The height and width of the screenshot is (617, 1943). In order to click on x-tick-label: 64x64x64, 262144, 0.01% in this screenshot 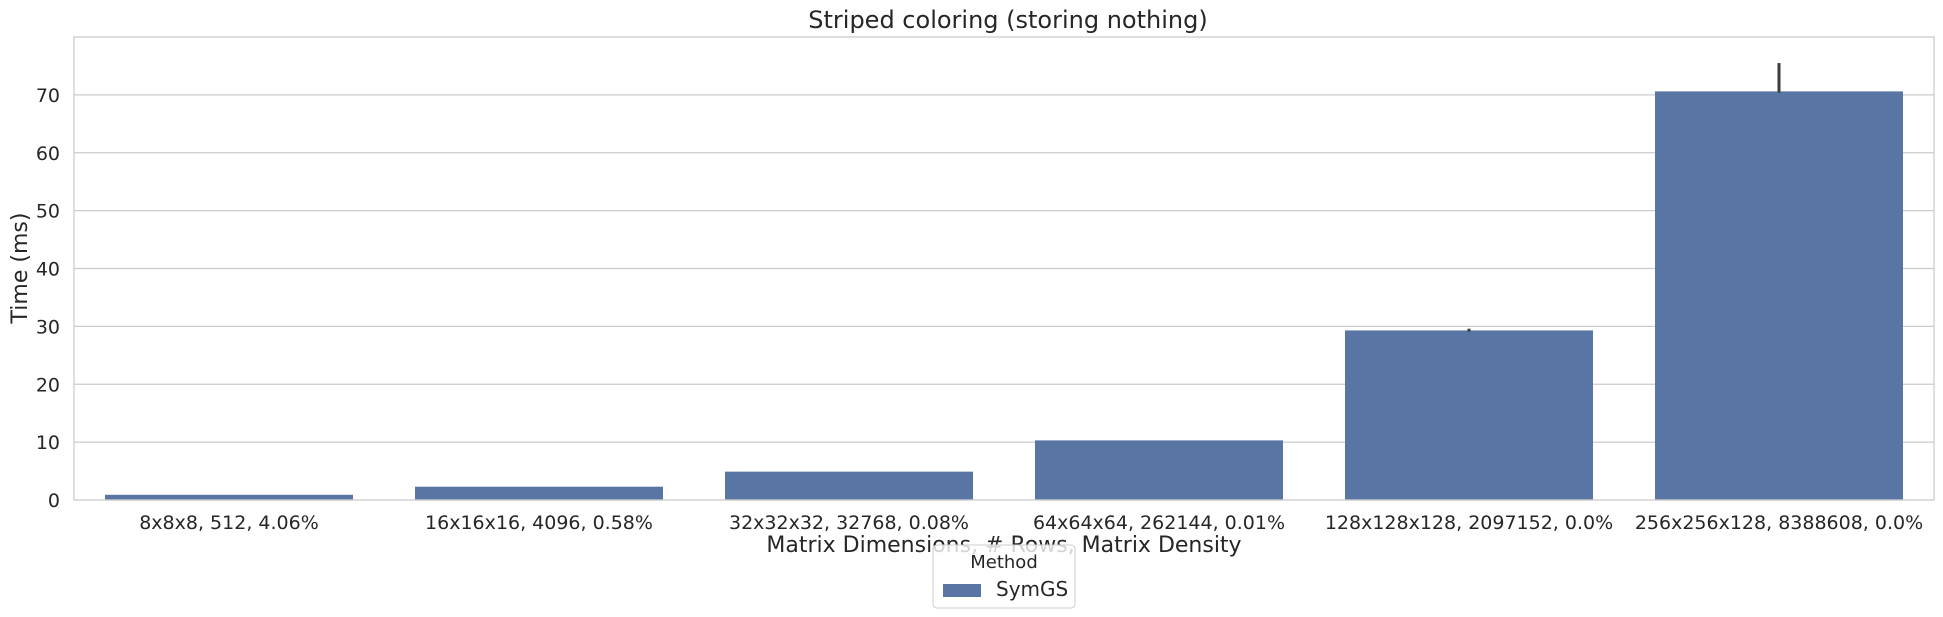, I will do `click(1159, 523)`.